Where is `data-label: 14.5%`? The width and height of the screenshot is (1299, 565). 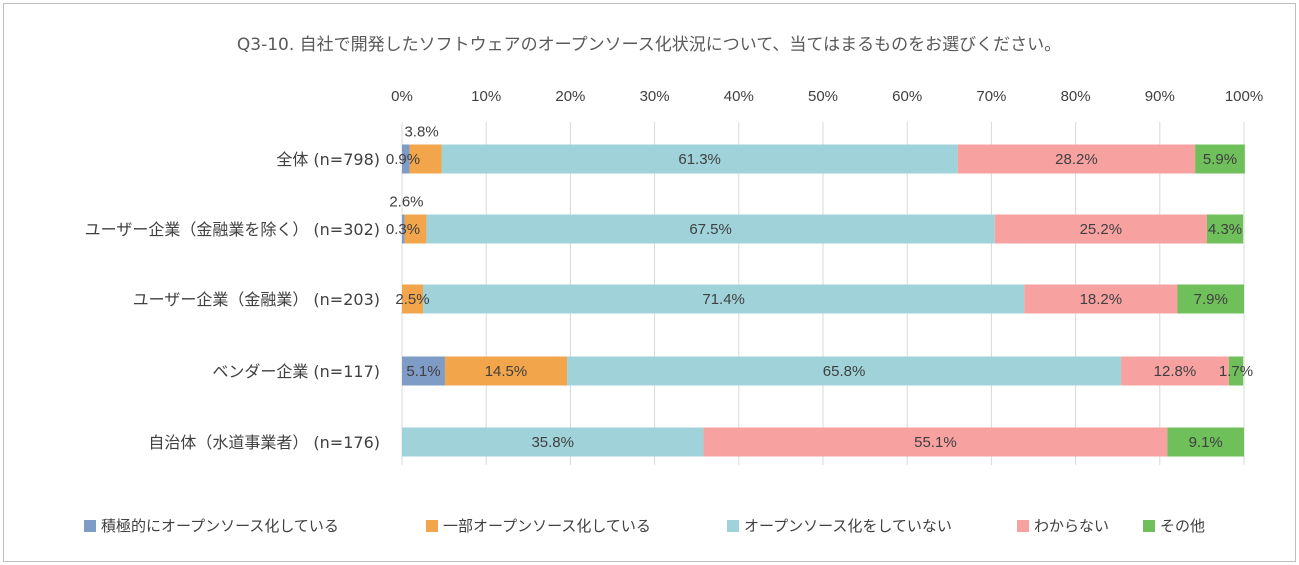
data-label: 14.5% is located at coordinates (506, 371).